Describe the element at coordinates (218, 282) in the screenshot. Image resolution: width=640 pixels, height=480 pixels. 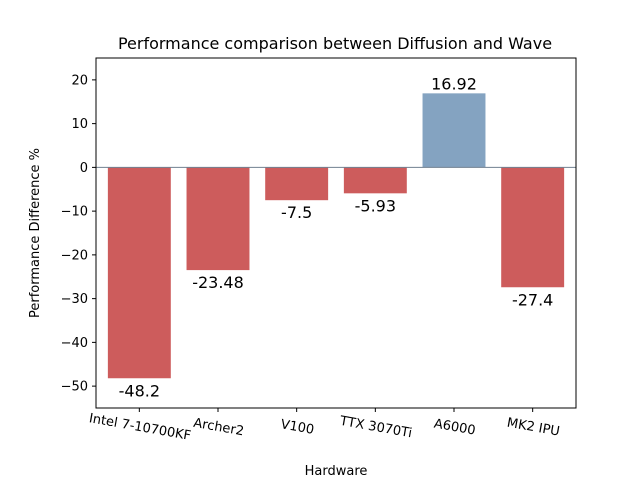
I see `data-label: -23.48` at that location.